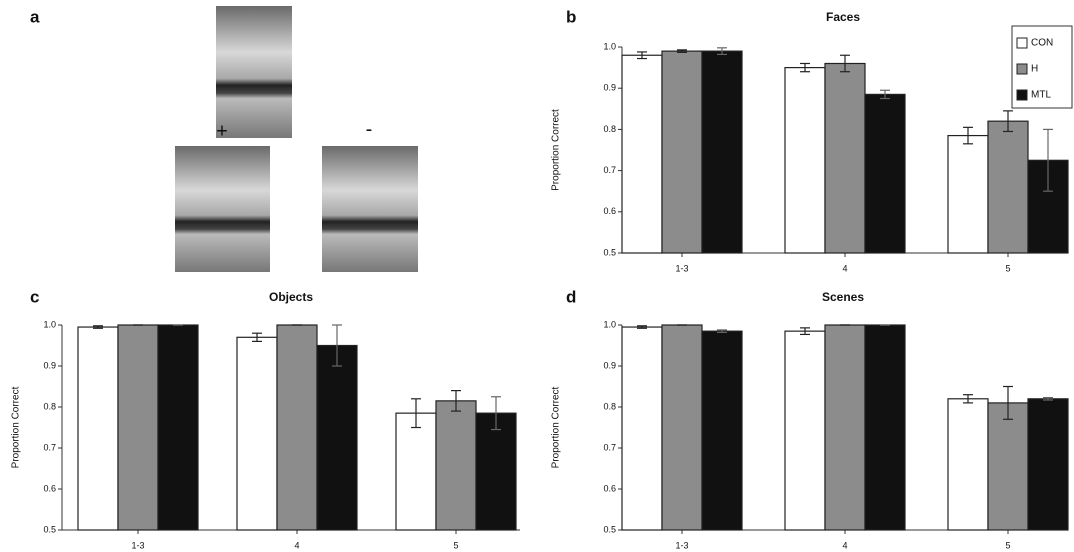 Image resolution: width=1074 pixels, height=552 pixels. Describe the element at coordinates (222, 131) in the screenshot. I see `plus-sign: +` at that location.